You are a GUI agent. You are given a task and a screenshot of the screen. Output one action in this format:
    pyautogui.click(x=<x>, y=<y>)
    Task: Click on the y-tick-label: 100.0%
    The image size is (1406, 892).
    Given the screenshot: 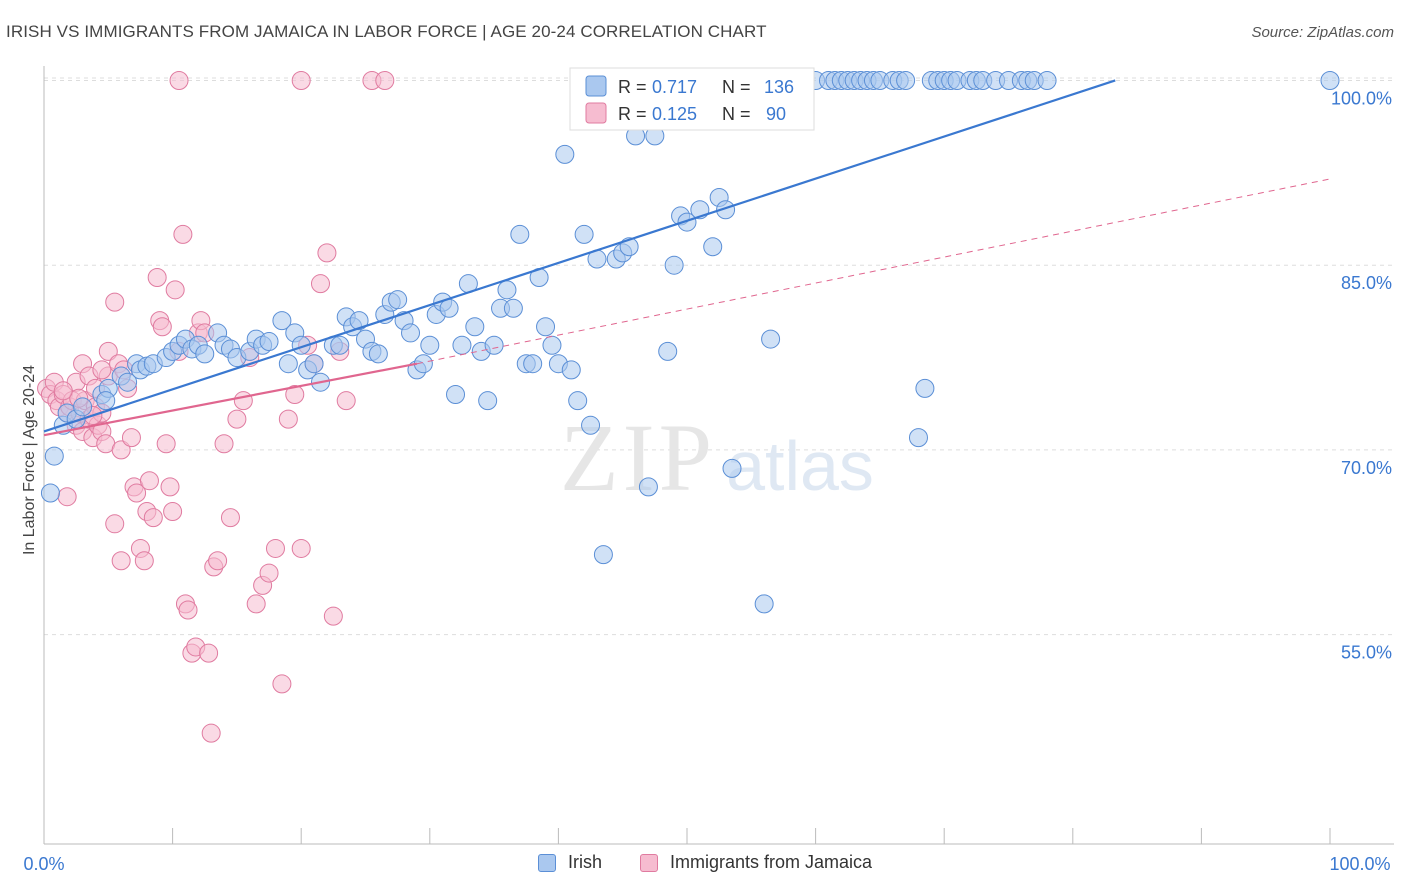 What is the action you would take?
    pyautogui.click(x=1361, y=98)
    